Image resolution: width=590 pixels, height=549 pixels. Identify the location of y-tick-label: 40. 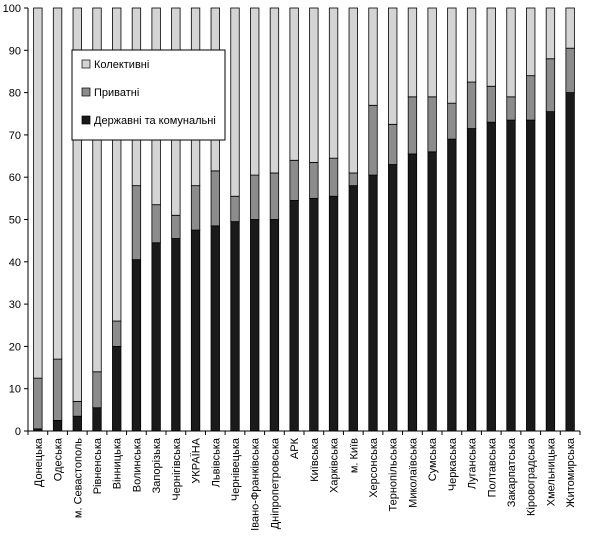
(15, 263).